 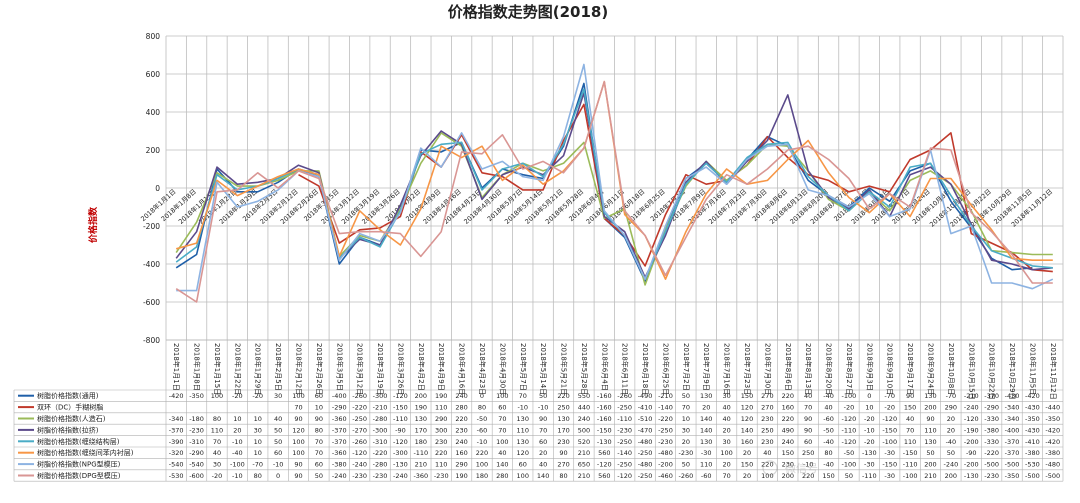 What do you see at coordinates (528, 12) in the screenshot?
I see `chart-title: 价格指数走势图(2018)` at bounding box center [528, 12].